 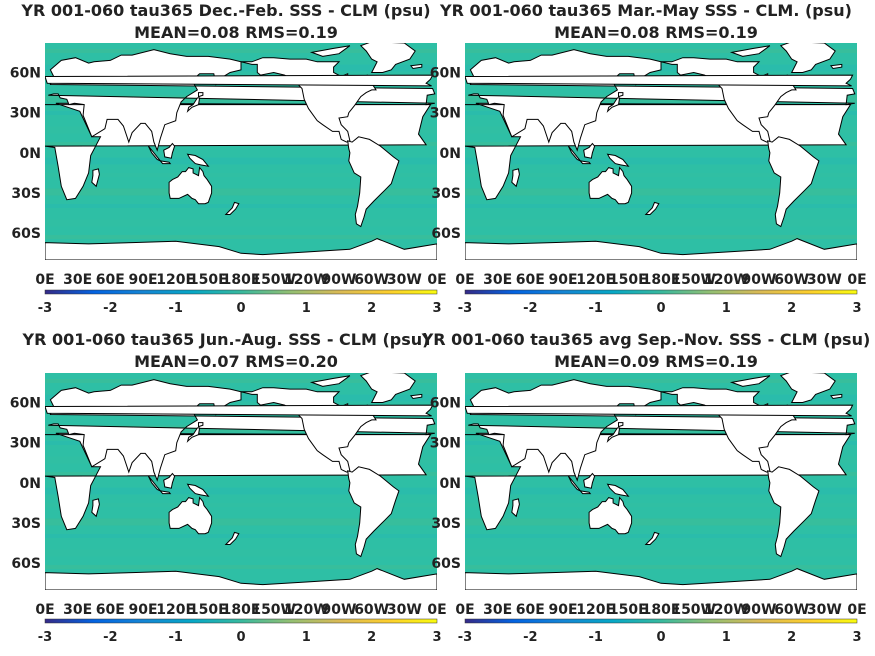 I want to click on colorbar-tick-label: 0, so click(x=660, y=308).